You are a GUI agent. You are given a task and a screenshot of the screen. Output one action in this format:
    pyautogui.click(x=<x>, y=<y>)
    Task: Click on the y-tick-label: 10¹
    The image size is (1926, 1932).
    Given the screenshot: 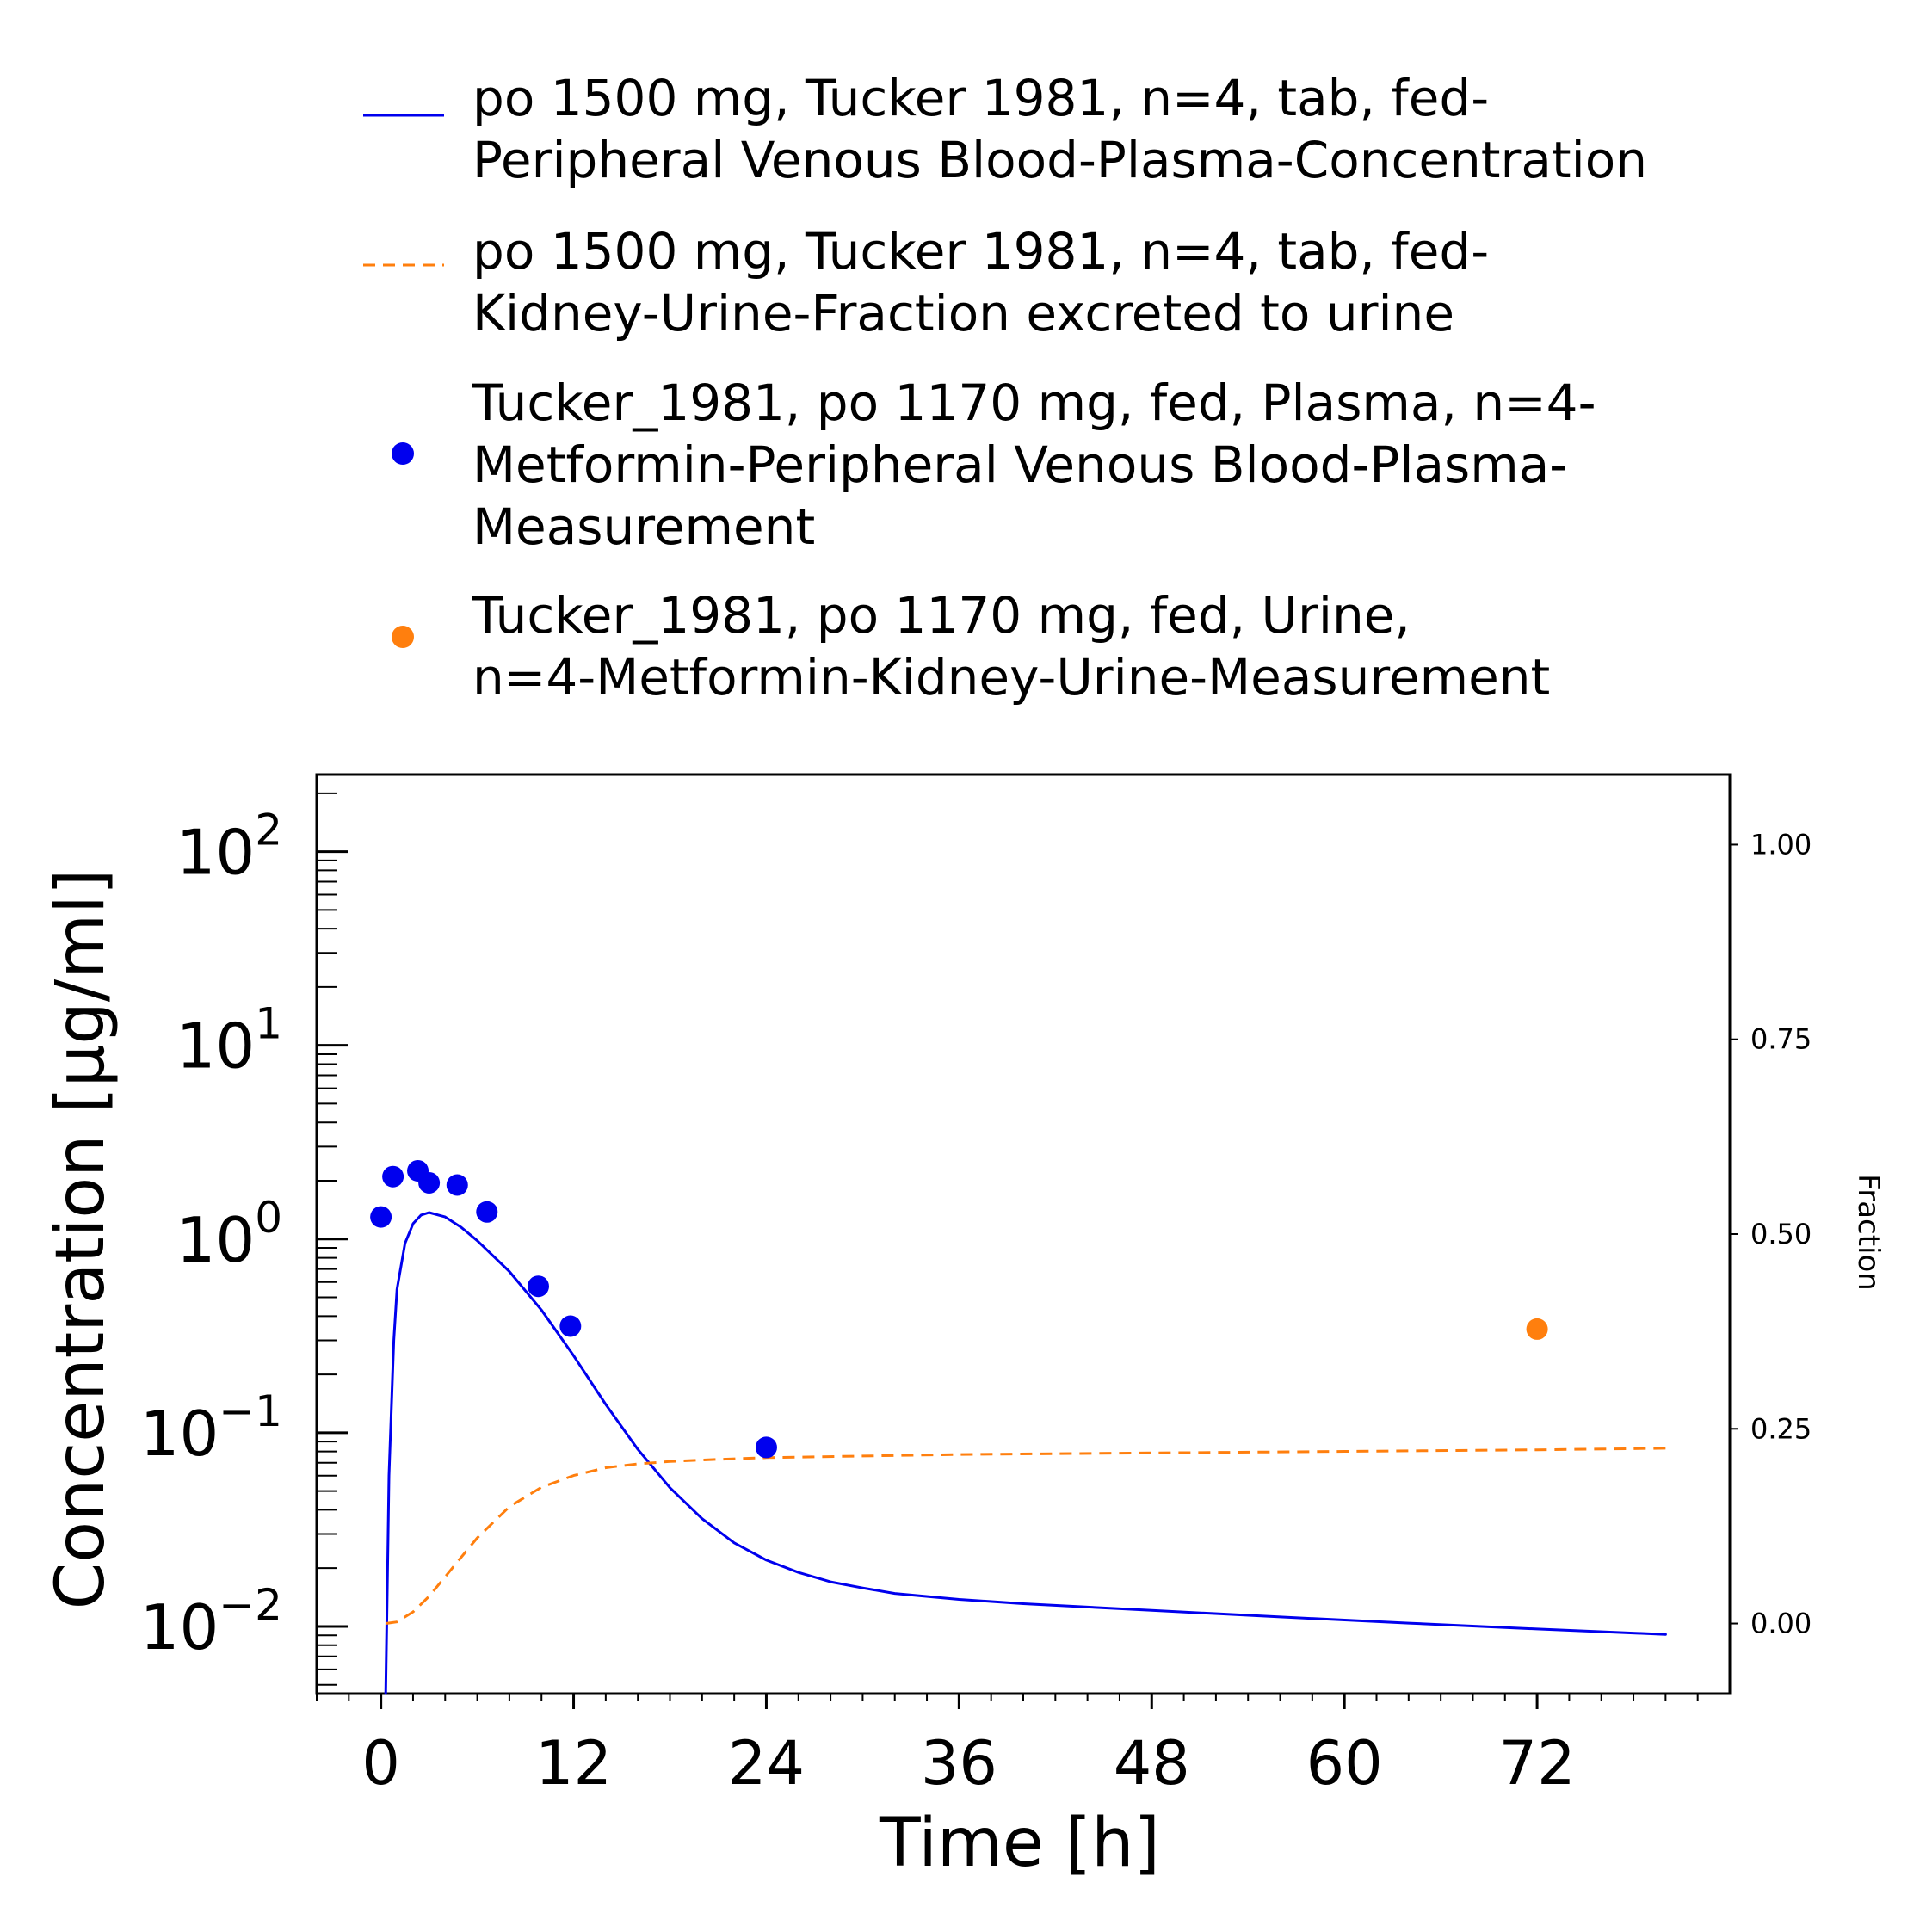 What is the action you would take?
    pyautogui.click(x=229, y=1041)
    